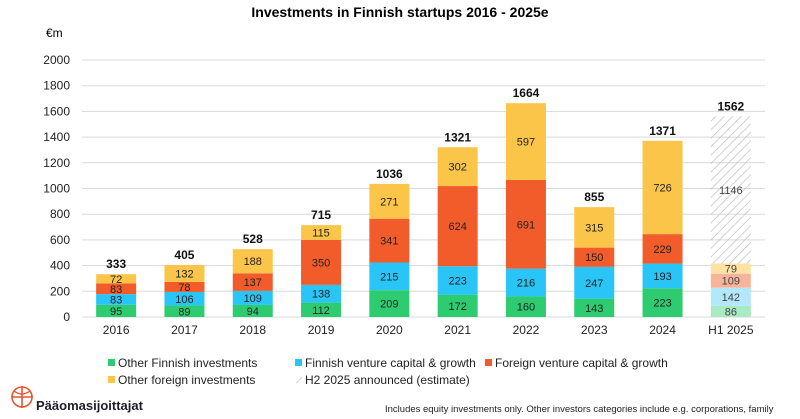 Image resolution: width=800 pixels, height=419 pixels. What do you see at coordinates (457, 307) in the screenshot?
I see `data-label: 172` at bounding box center [457, 307].